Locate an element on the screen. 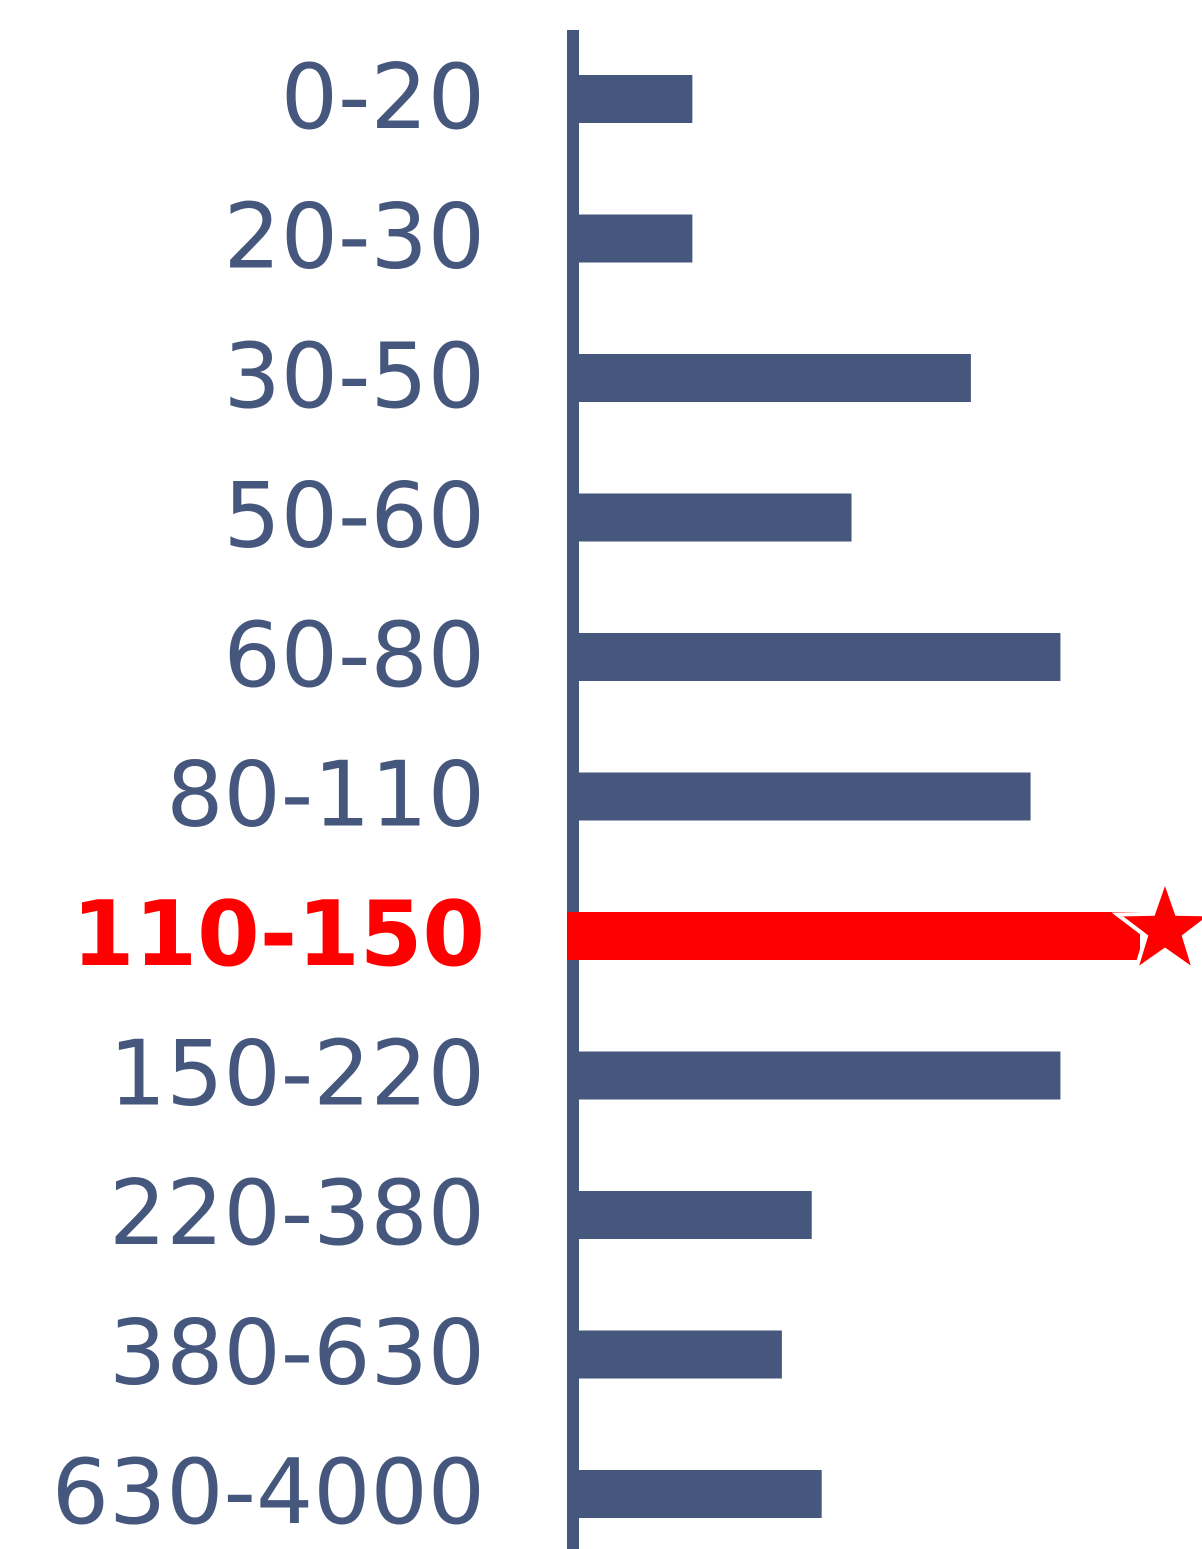 This screenshot has height=1549, width=1202. y-tick-label: 30-50 is located at coordinates (354, 376).